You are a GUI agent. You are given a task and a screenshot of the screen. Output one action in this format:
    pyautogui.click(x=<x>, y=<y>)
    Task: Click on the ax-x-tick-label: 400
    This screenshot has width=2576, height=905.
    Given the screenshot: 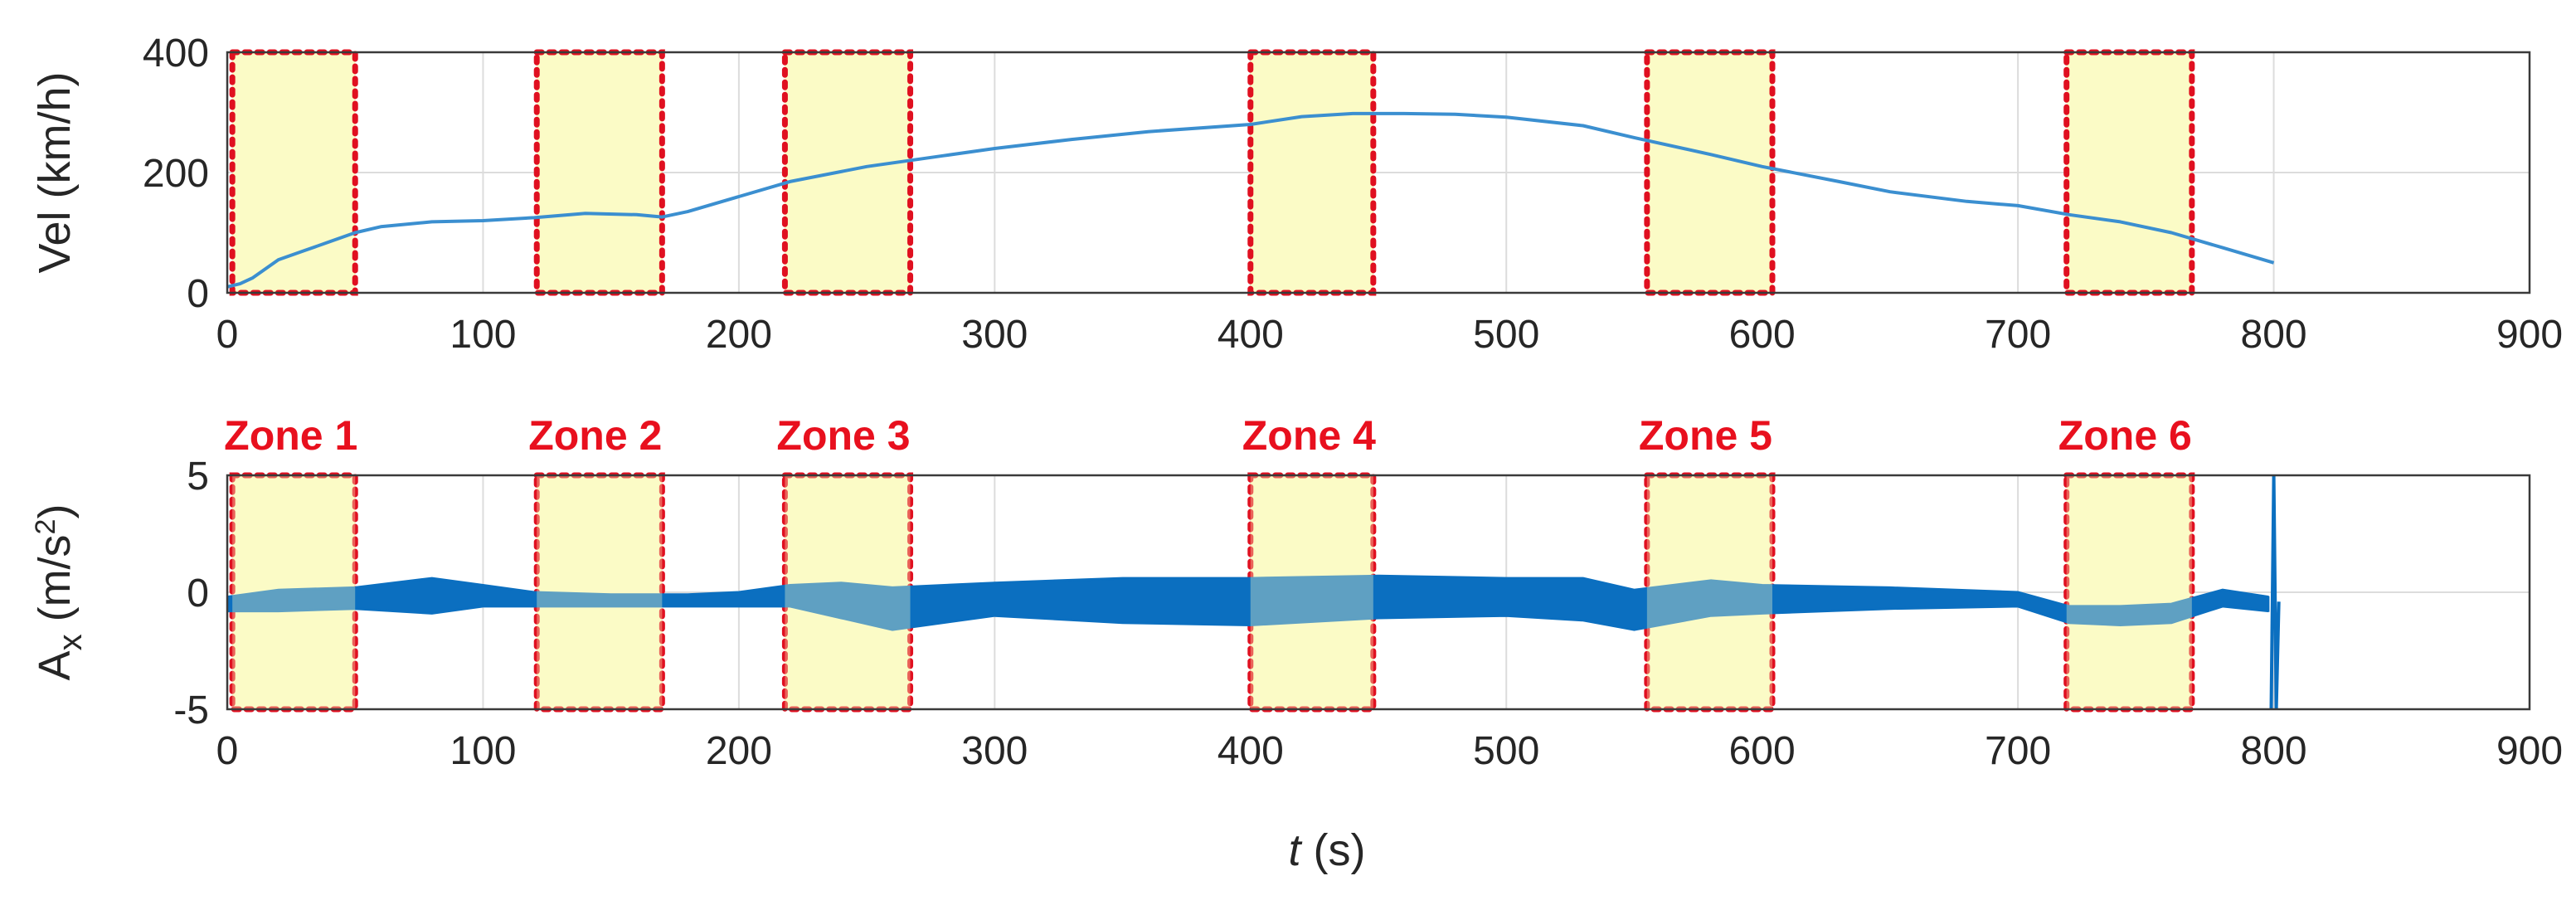 What is the action you would take?
    pyautogui.click(x=1251, y=751)
    